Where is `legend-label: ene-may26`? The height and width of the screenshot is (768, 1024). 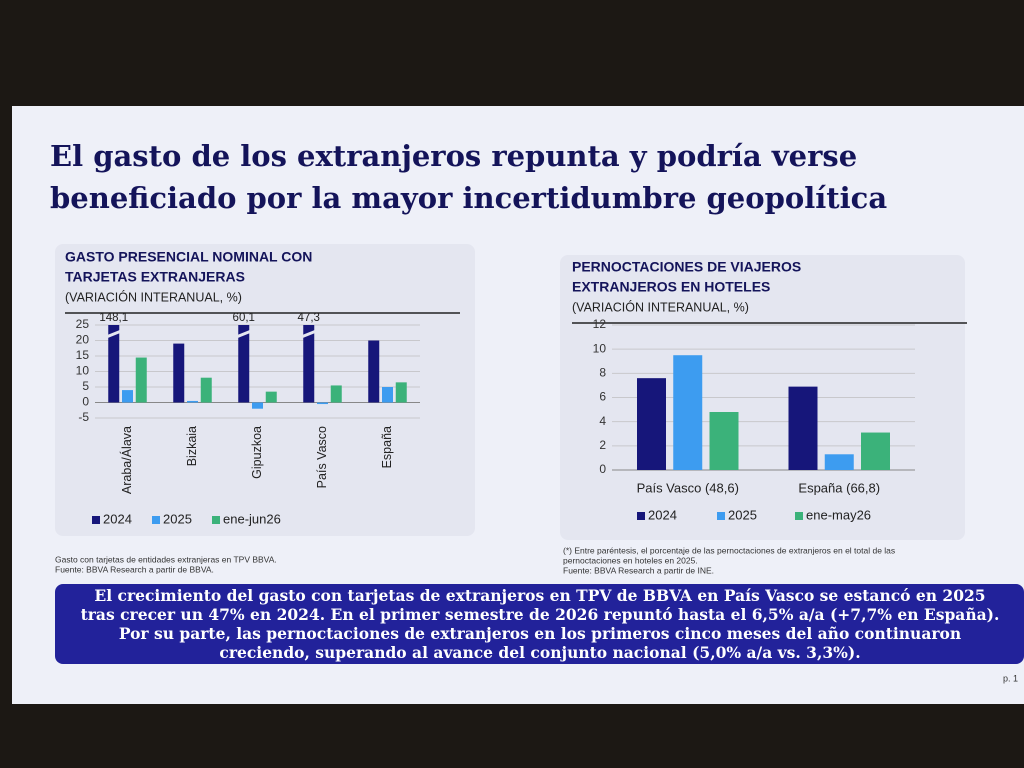 legend-label: ene-may26 is located at coordinates (838, 514).